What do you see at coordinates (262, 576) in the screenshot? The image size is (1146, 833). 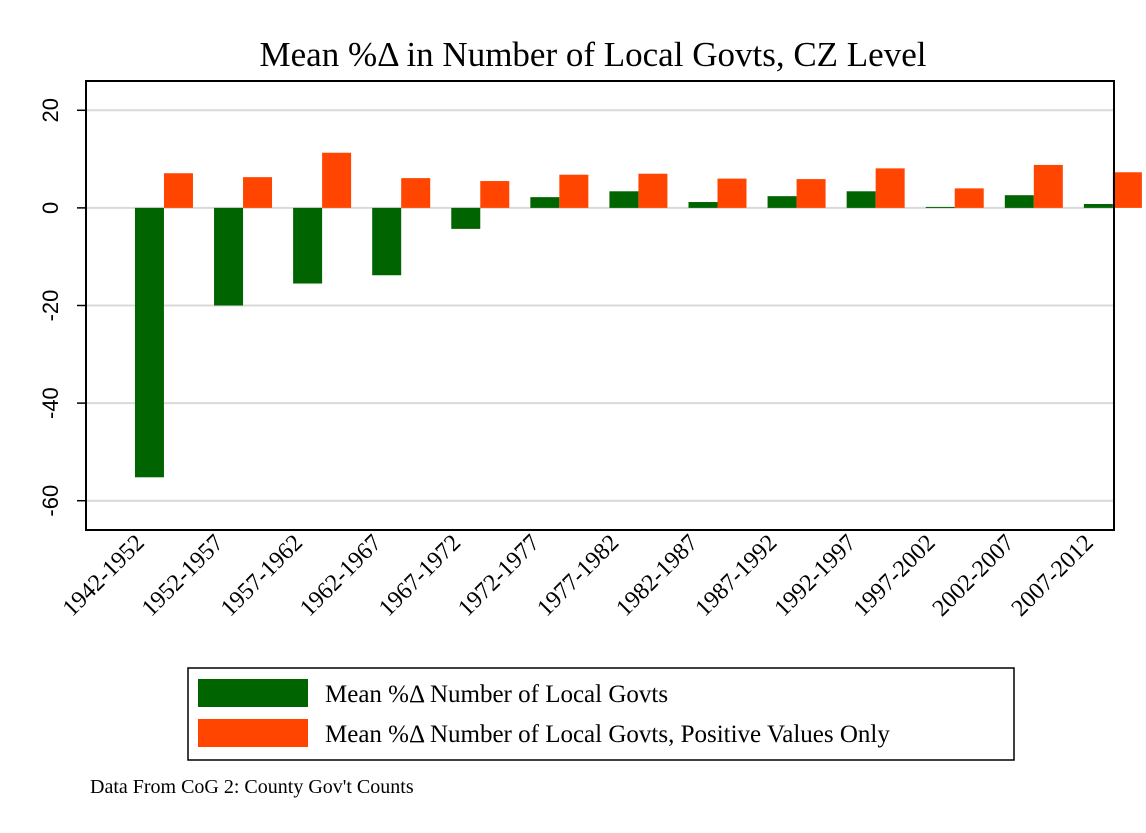 I see `x-tick-label: 1957-1962` at bounding box center [262, 576].